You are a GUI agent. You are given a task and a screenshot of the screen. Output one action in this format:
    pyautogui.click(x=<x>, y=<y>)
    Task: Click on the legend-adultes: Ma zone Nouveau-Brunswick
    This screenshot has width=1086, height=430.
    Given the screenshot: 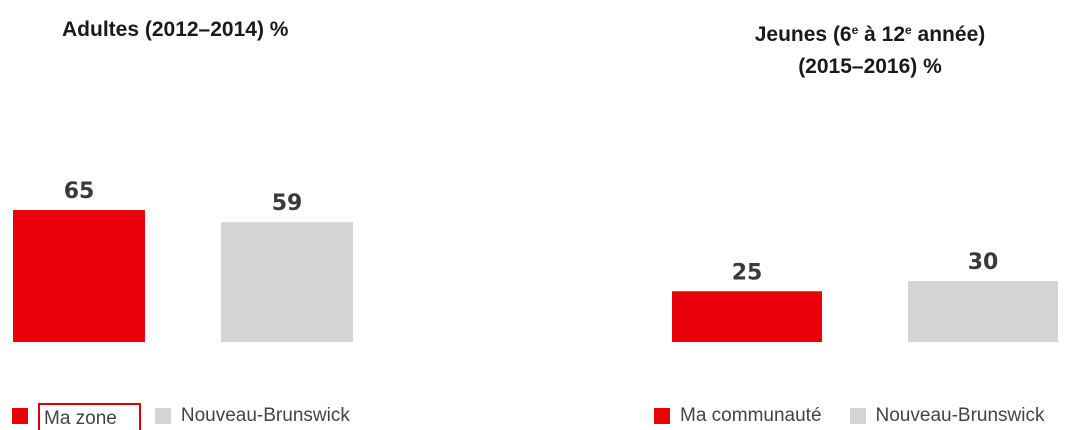 What is the action you would take?
    pyautogui.click(x=181, y=416)
    